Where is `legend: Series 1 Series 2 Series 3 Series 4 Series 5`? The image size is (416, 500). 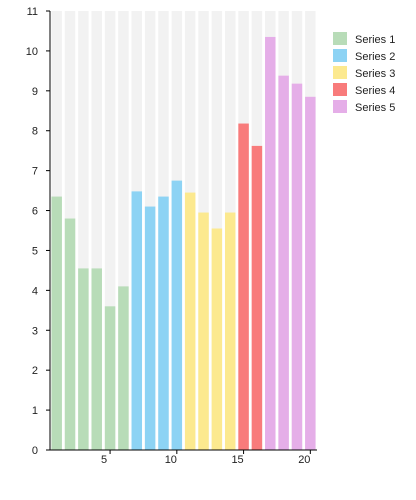 legend: Series 1 Series 2 Series 3 Series 4 Series 5 is located at coordinates (364, 73).